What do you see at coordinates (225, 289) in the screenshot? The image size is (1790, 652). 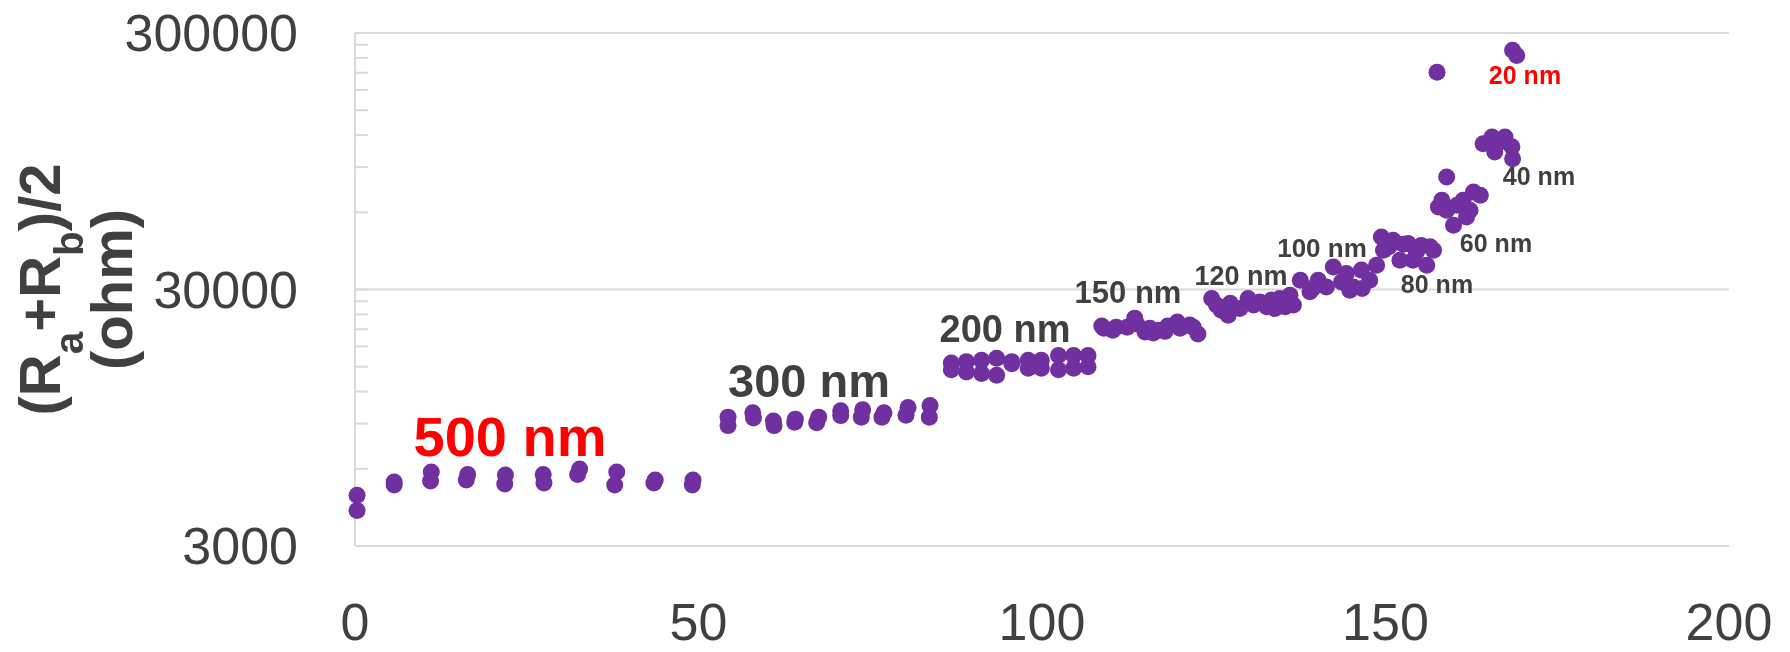 I see `y-tick-label: 30000` at bounding box center [225, 289].